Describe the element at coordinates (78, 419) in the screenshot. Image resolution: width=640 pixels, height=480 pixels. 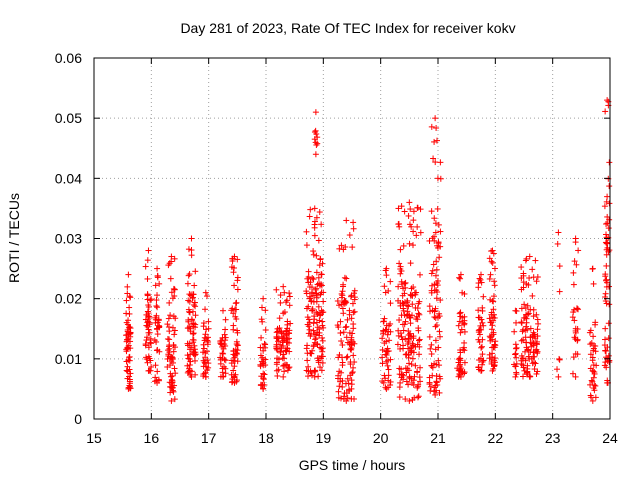
I see `y-tick-label: 0` at that location.